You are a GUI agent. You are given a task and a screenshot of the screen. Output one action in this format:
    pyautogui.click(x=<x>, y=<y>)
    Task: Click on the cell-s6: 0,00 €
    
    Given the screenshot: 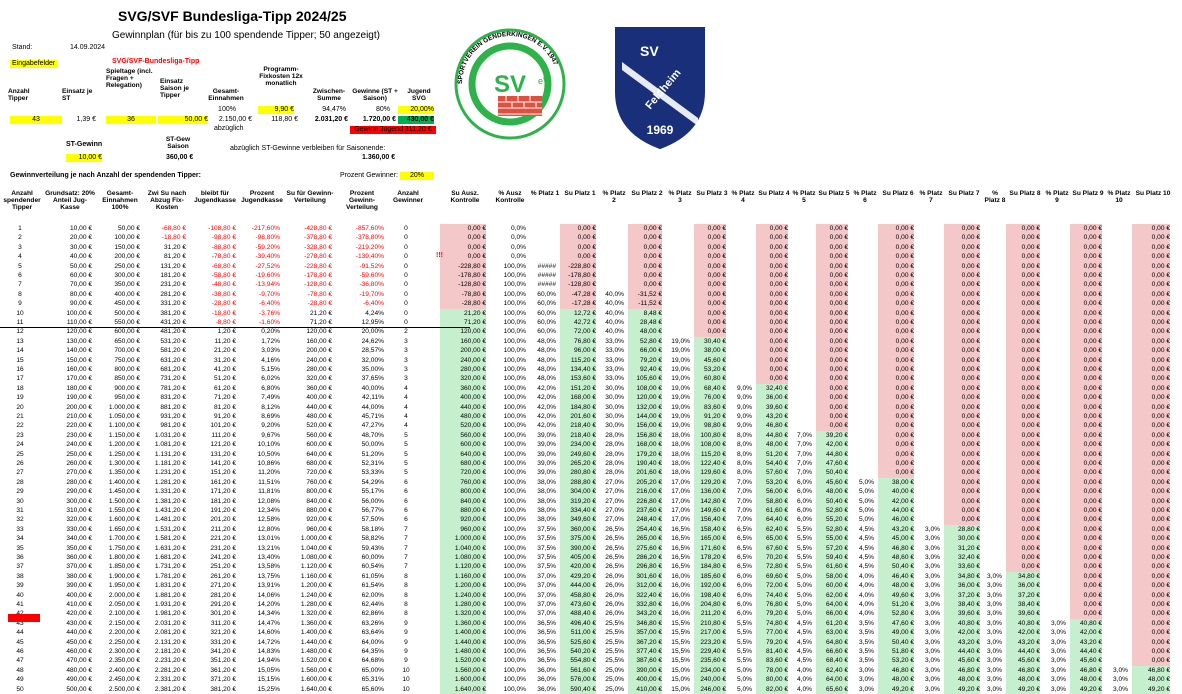 What is the action you would take?
    pyautogui.click(x=896, y=332)
    